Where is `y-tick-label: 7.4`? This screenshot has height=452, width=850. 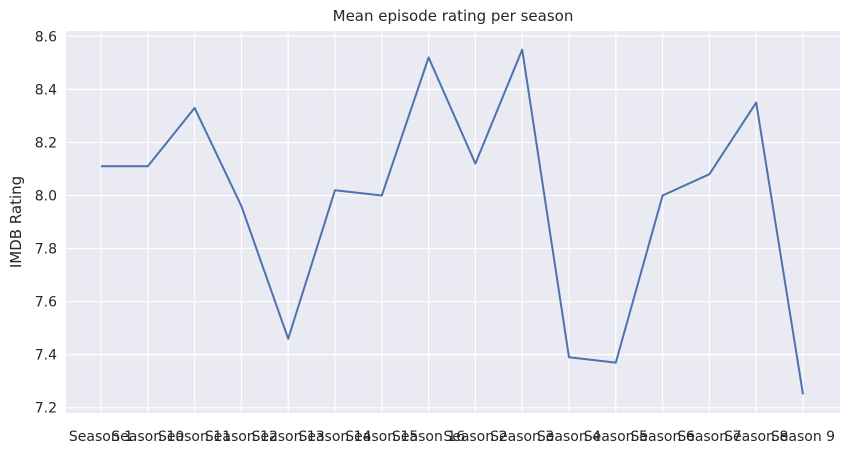 y-tick-label: 7.4 is located at coordinates (46, 356).